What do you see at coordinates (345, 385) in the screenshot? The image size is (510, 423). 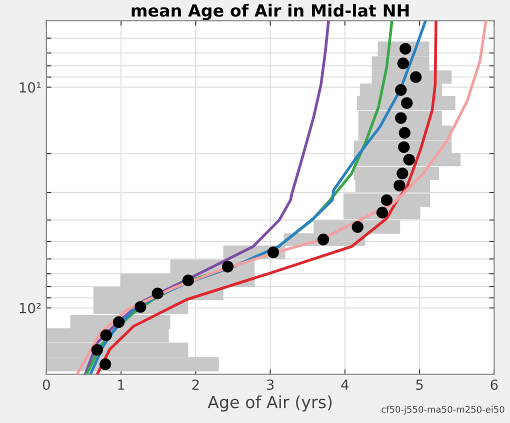 I see `x-tick-label: 4` at bounding box center [345, 385].